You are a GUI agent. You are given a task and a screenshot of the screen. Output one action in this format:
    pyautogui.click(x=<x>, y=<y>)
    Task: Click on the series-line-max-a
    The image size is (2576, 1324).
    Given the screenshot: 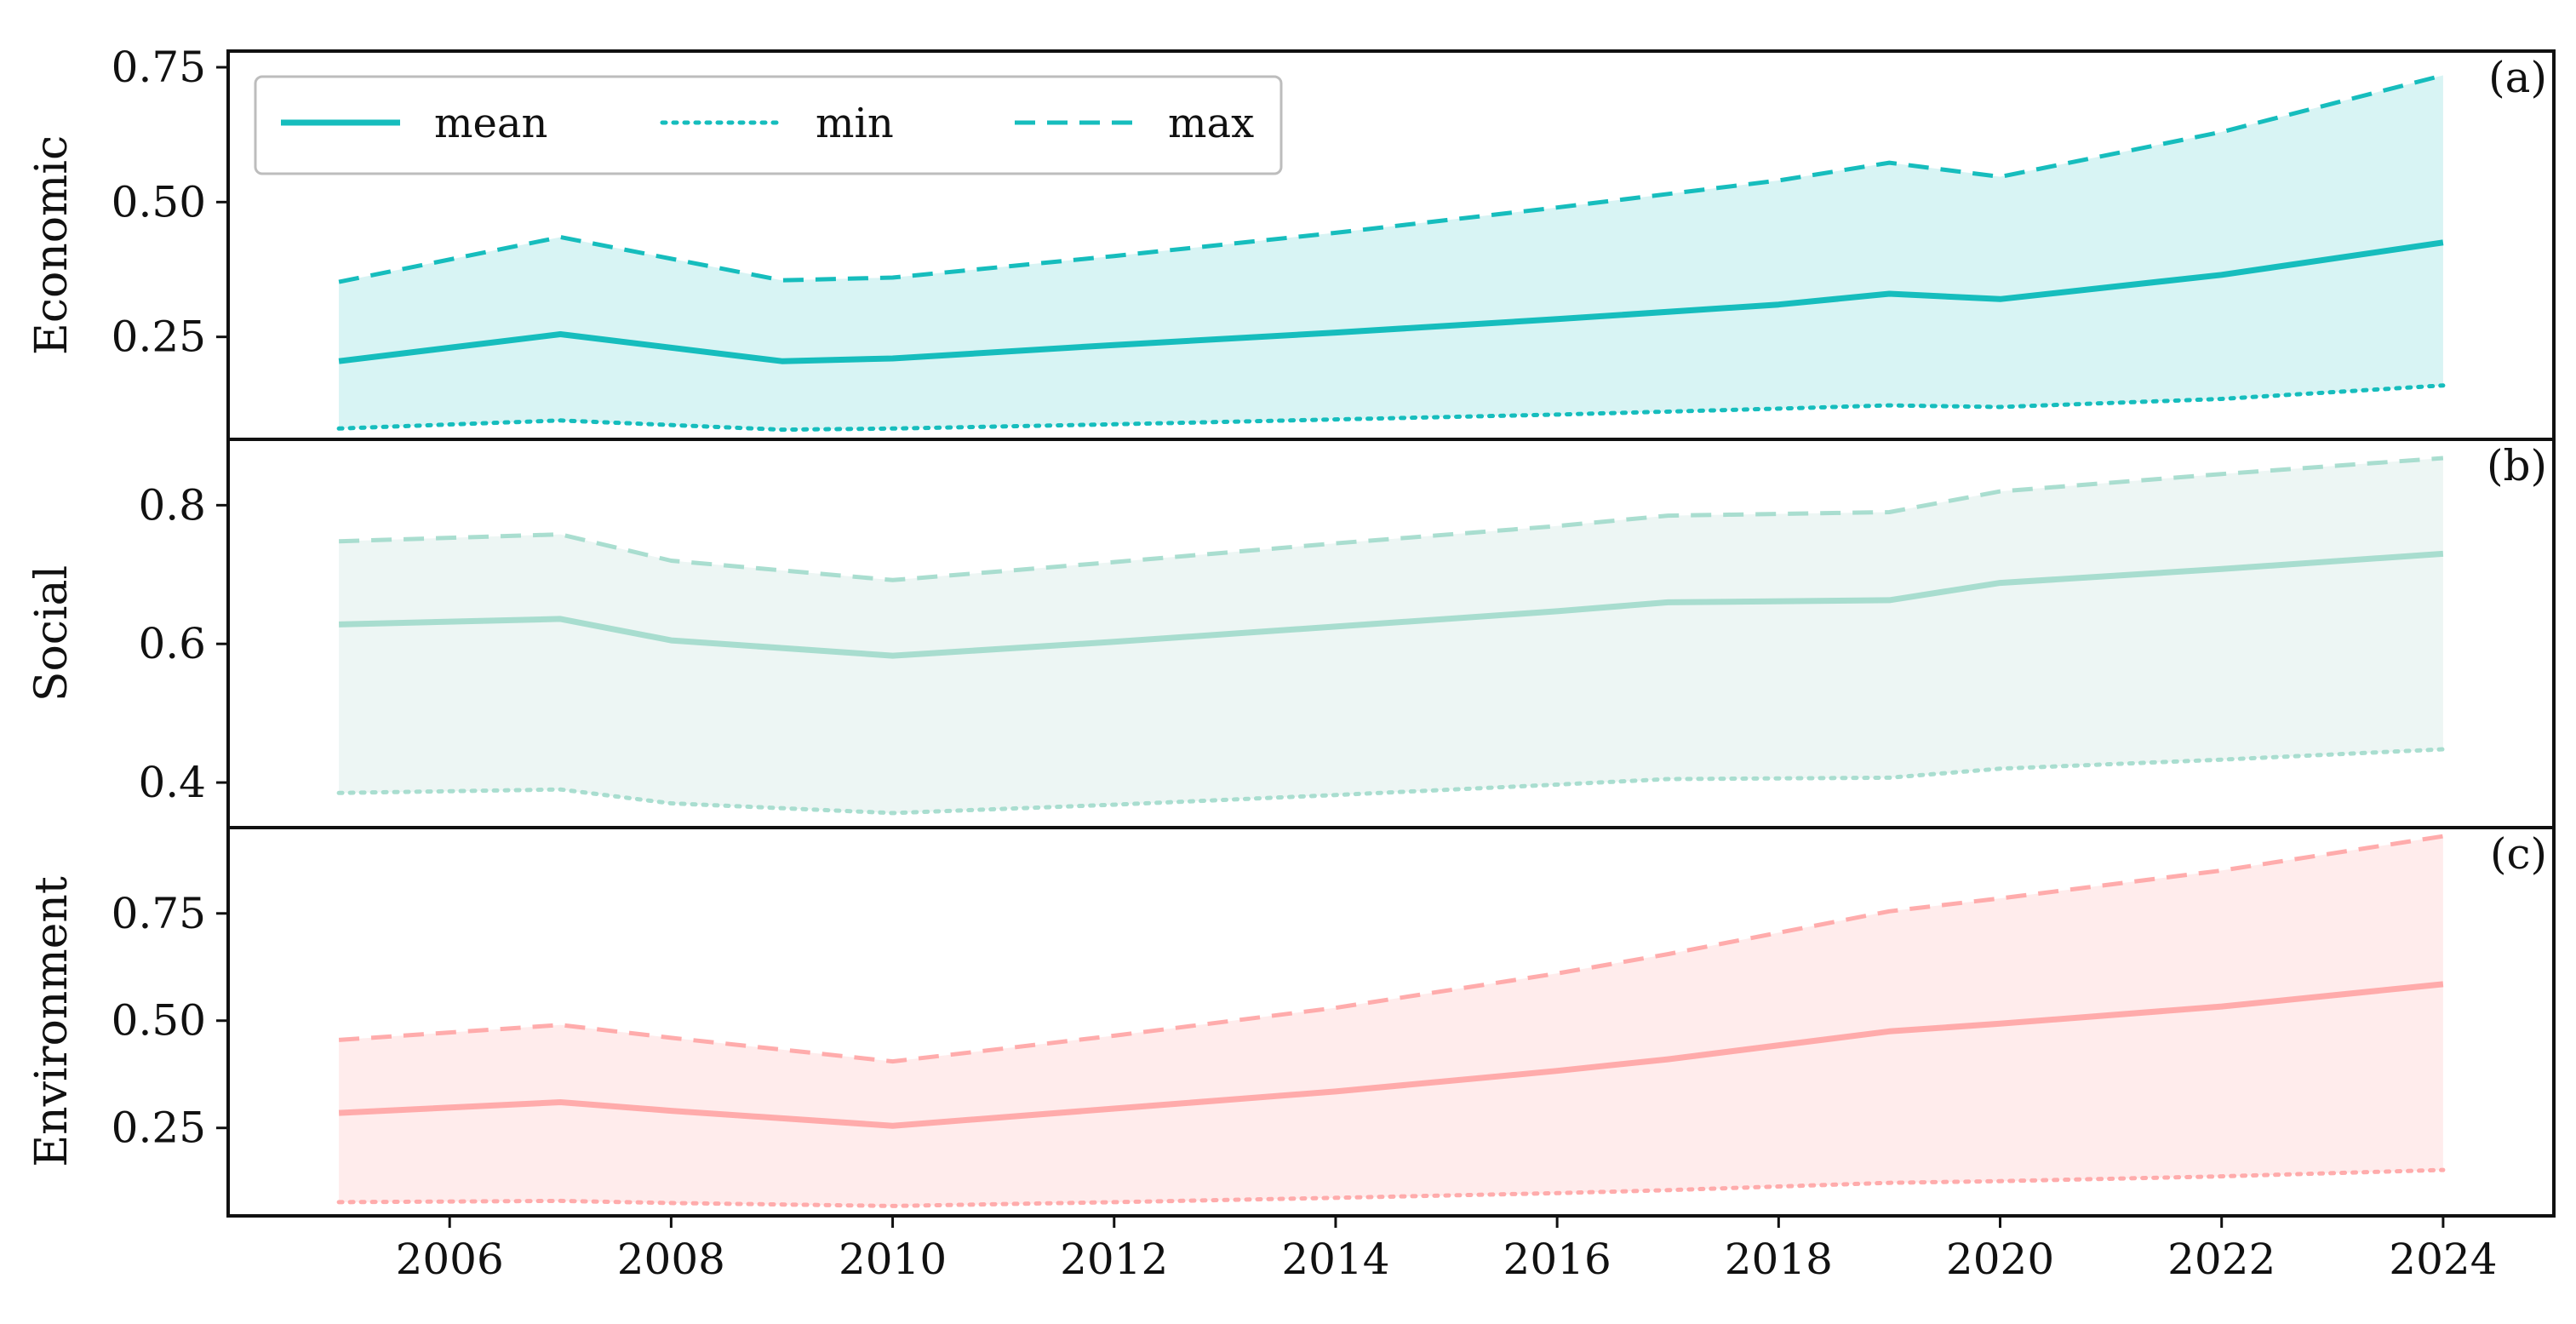 What is the action you would take?
    pyautogui.click(x=1391, y=178)
    